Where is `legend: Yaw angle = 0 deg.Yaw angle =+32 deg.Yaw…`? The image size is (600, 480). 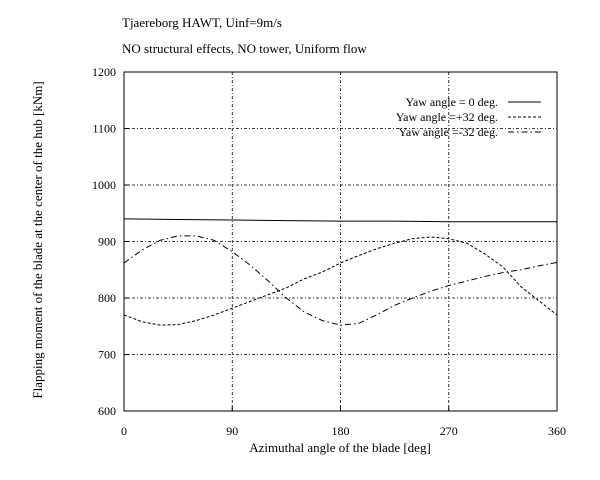
legend: Yaw angle = 0 deg.Yaw angle =+32 deg.Yaw… is located at coordinates (468, 117).